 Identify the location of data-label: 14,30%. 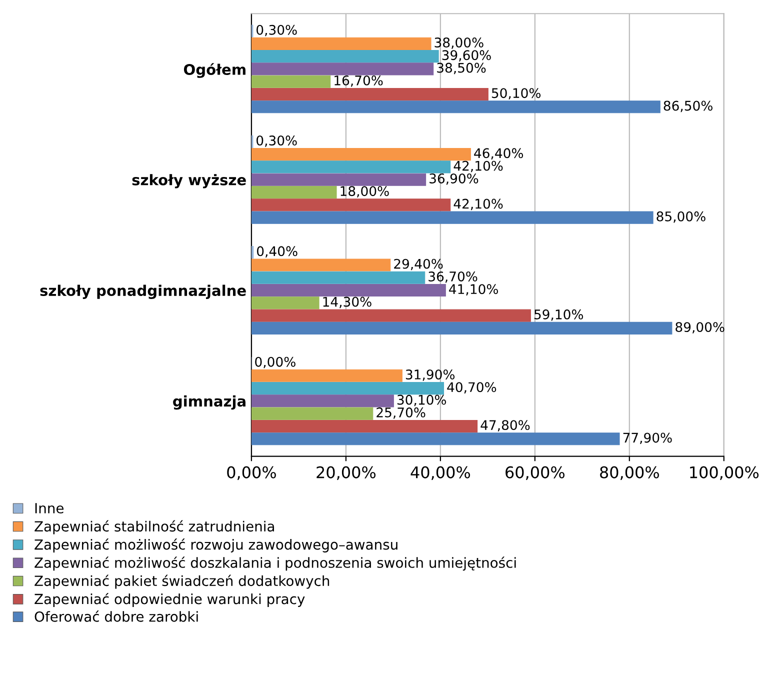
(347, 302).